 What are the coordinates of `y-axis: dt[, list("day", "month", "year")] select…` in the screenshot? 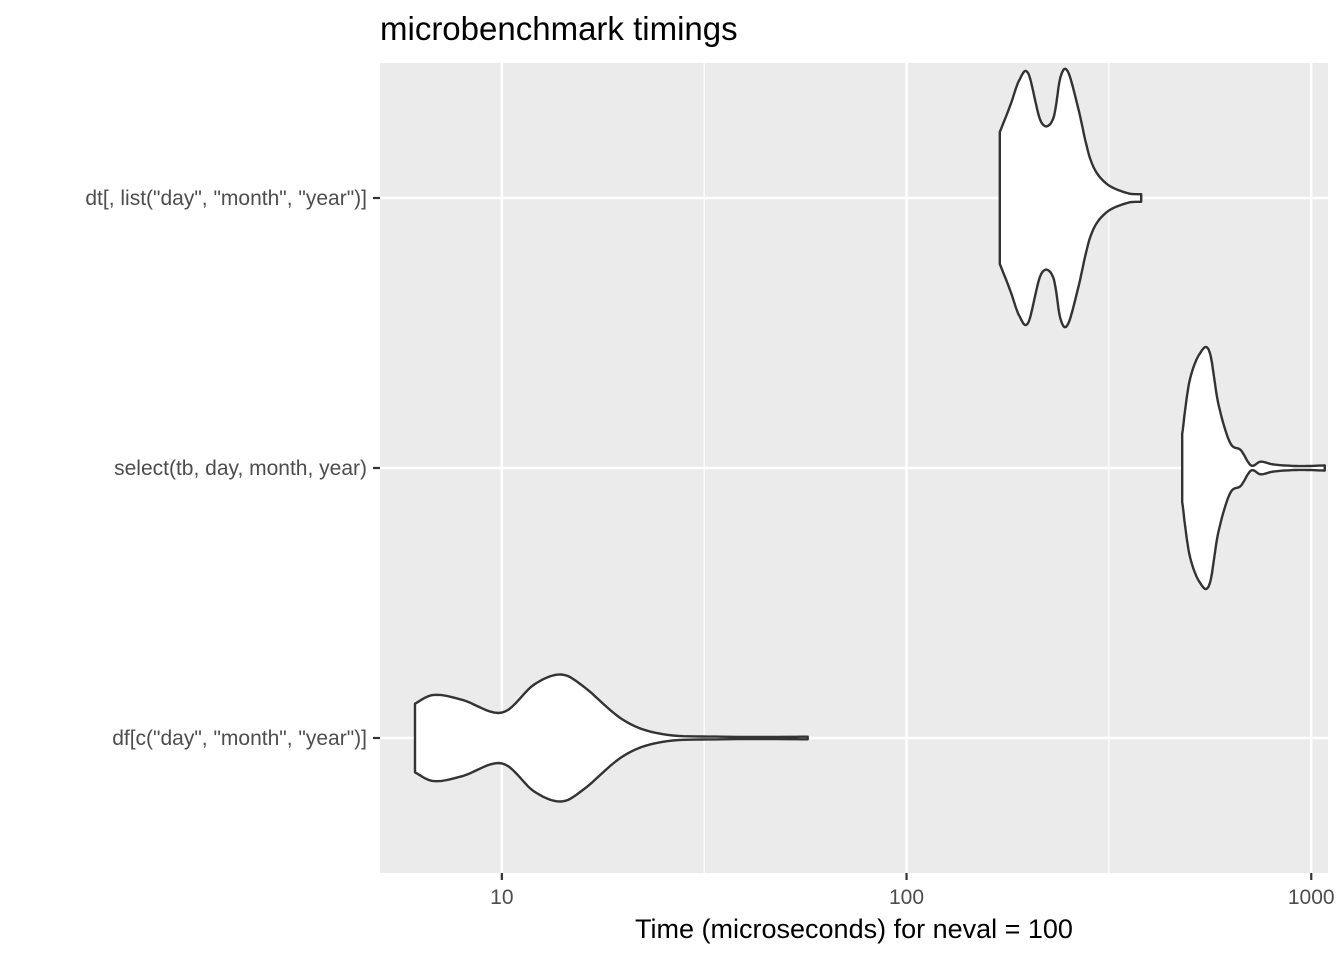 It's located at (232, 468).